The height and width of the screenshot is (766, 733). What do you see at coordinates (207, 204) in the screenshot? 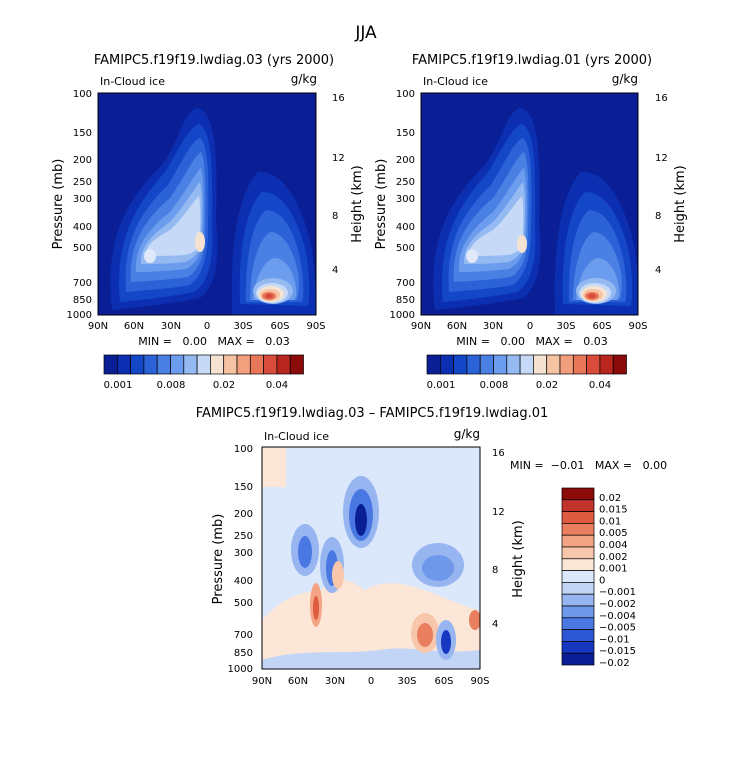
I see `panel-a-plot` at bounding box center [207, 204].